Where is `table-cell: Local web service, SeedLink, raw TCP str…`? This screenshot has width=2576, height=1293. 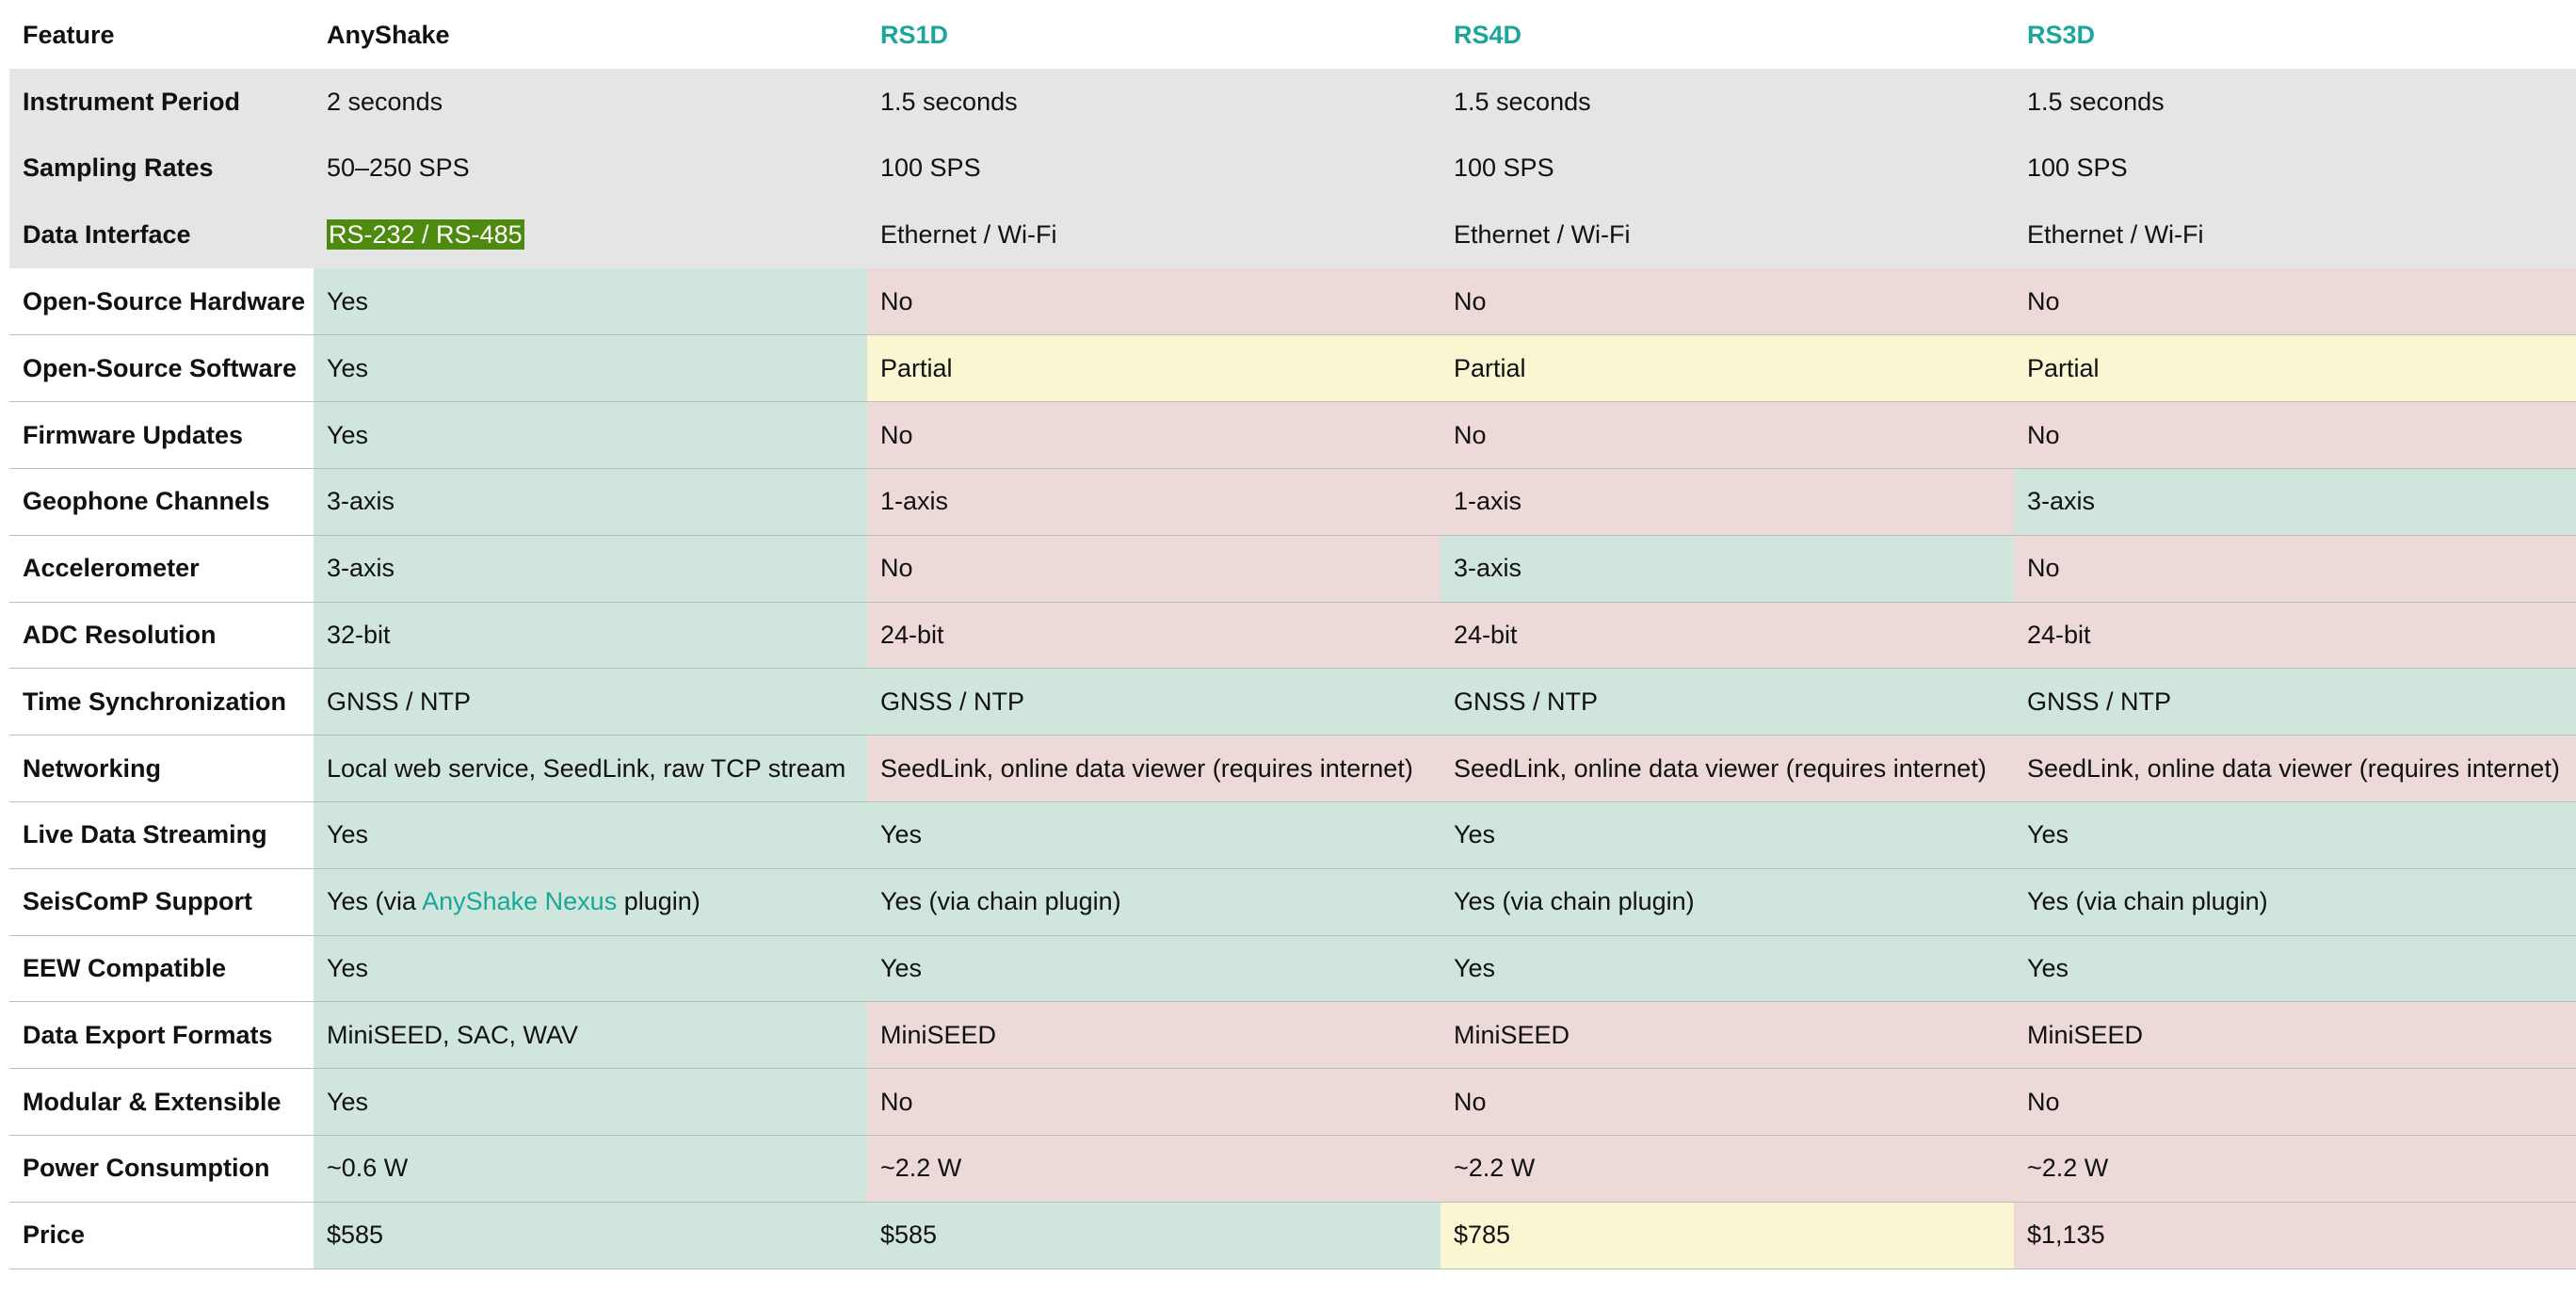
table-cell: Local web service, SeedLink, raw TCP str… is located at coordinates (590, 769).